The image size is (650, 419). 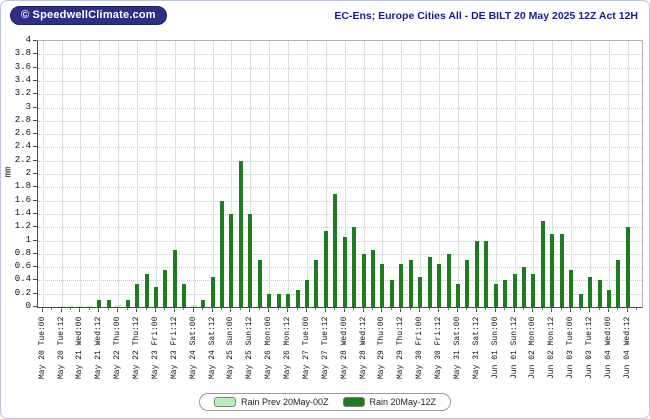 What do you see at coordinates (22, 119) in the screenshot?
I see `y-tick-label: 2.8` at bounding box center [22, 119].